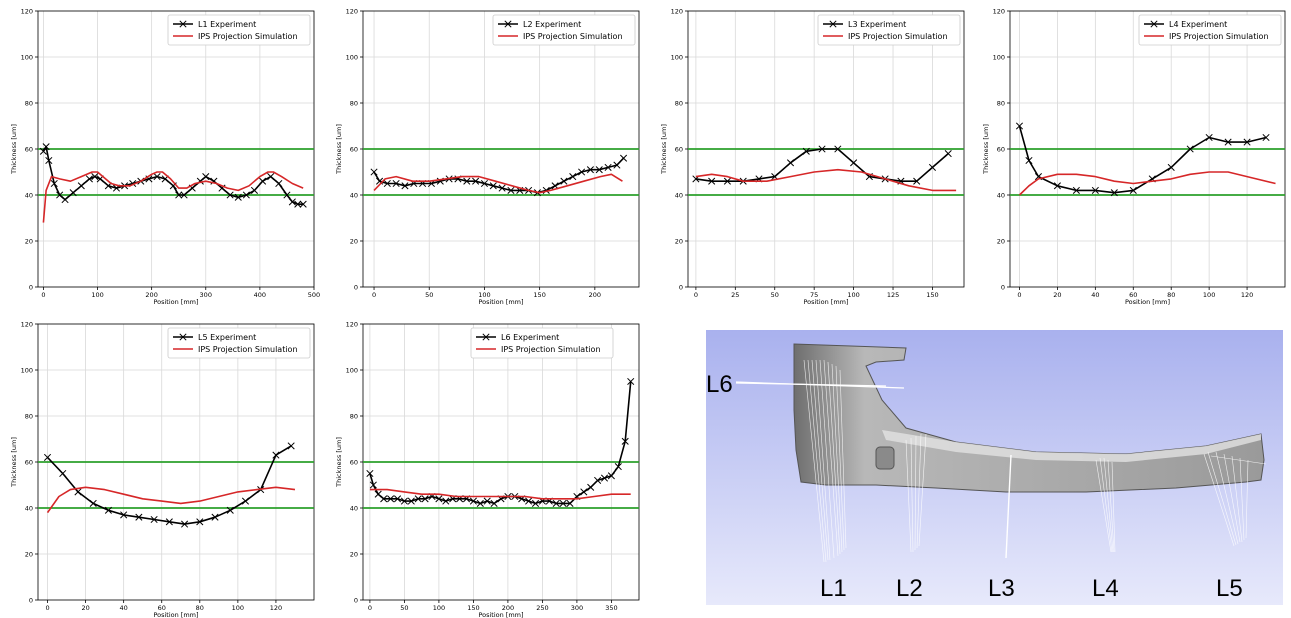 This screenshot has width=1291, height=618. What do you see at coordinates (27, 324) in the screenshot?
I see `y-tick-label: 120` at bounding box center [27, 324].